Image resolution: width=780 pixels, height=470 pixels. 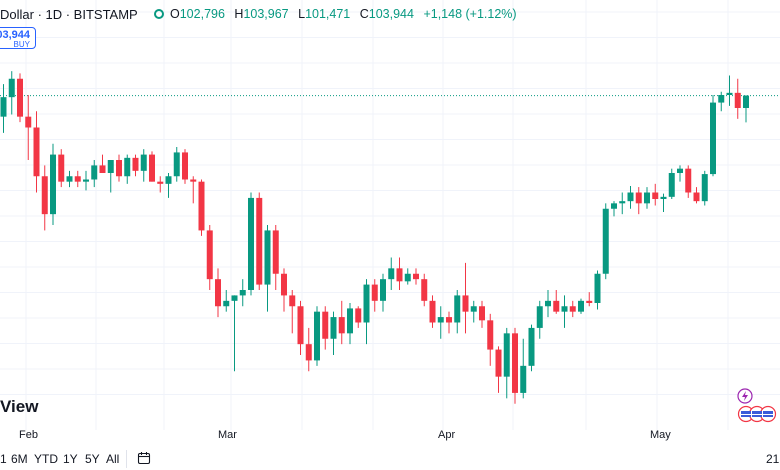 I want to click on low-label: L, so click(x=302, y=14).